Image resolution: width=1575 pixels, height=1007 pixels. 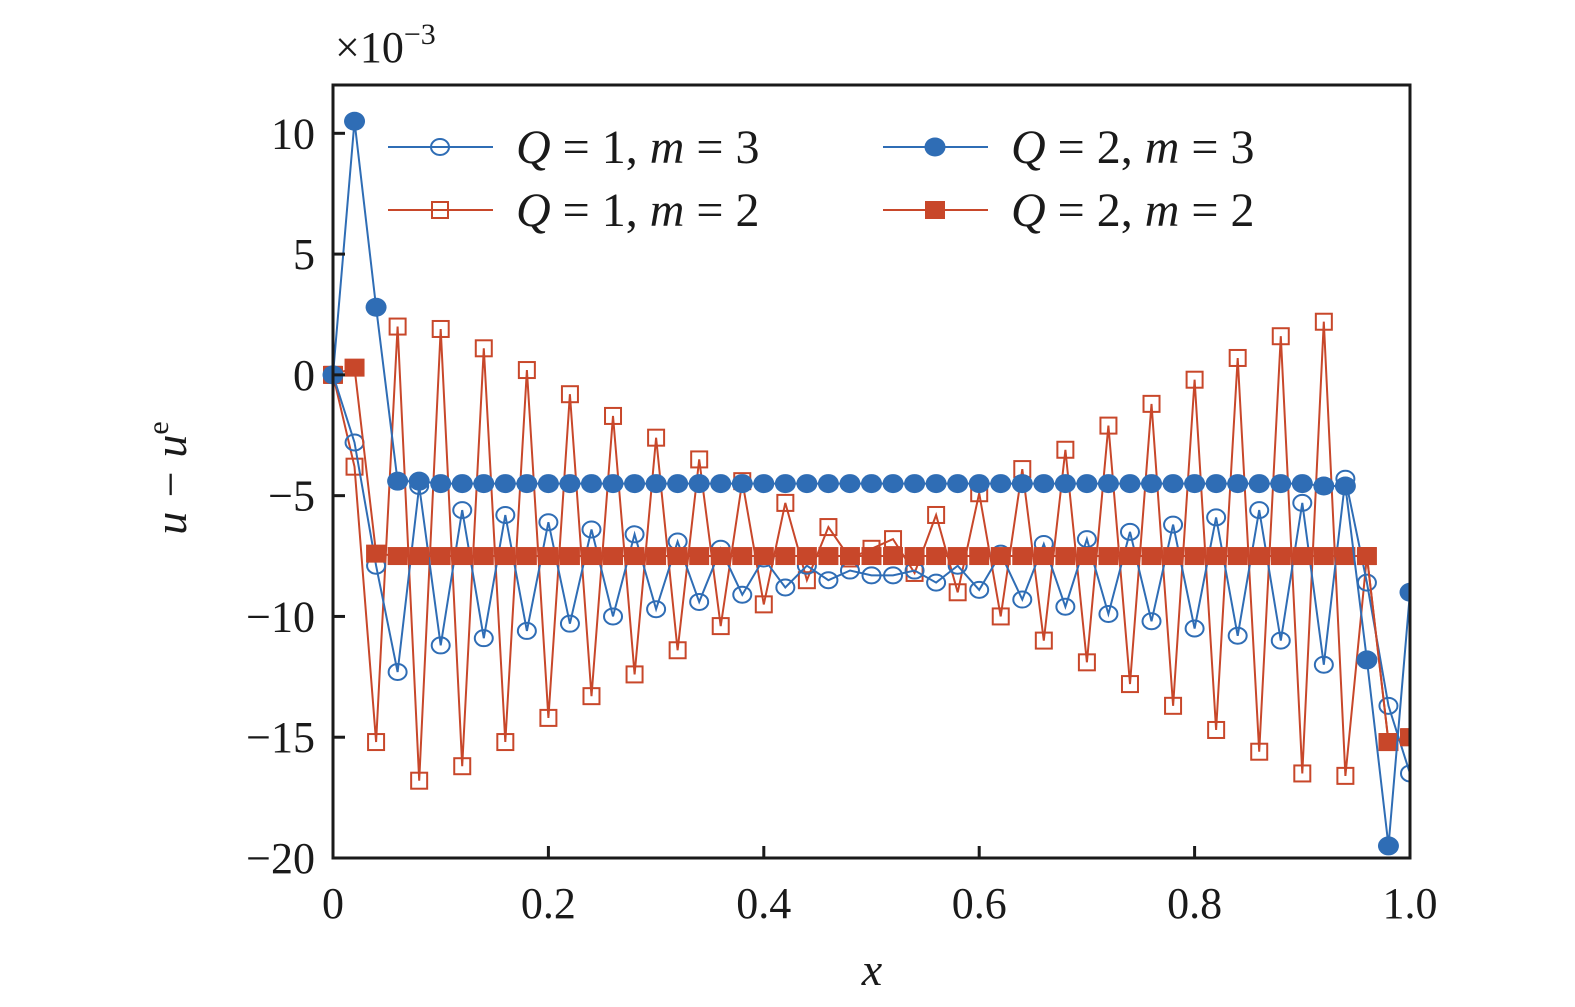 What do you see at coordinates (280, 858) in the screenshot?
I see `y-tick-label: −20` at bounding box center [280, 858].